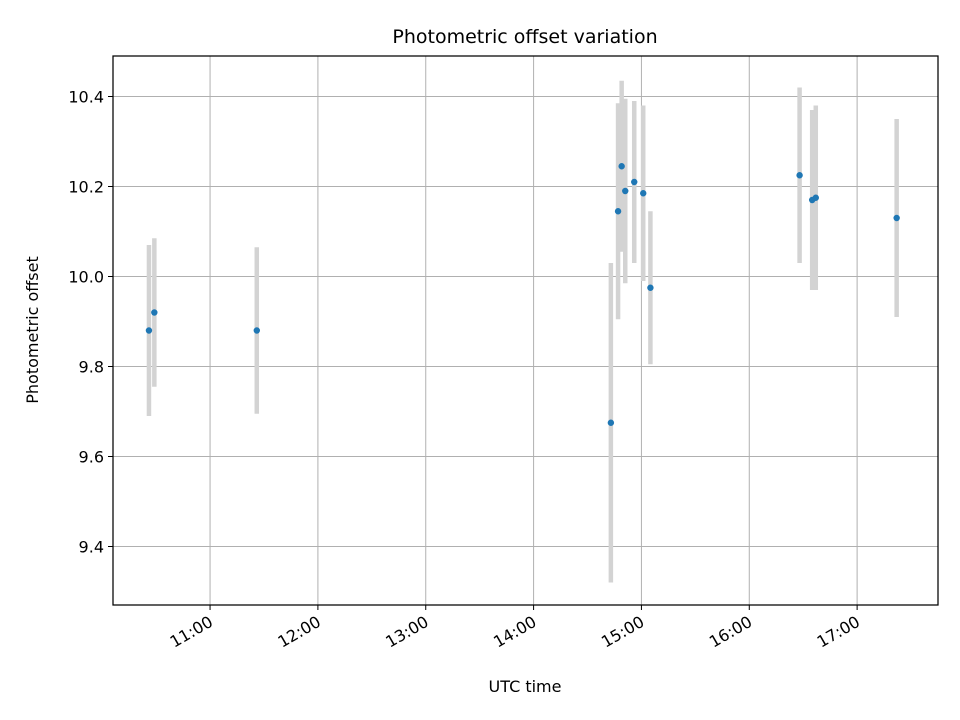  Describe the element at coordinates (86, 277) in the screenshot. I see `y-tick-label: 10.0` at that location.